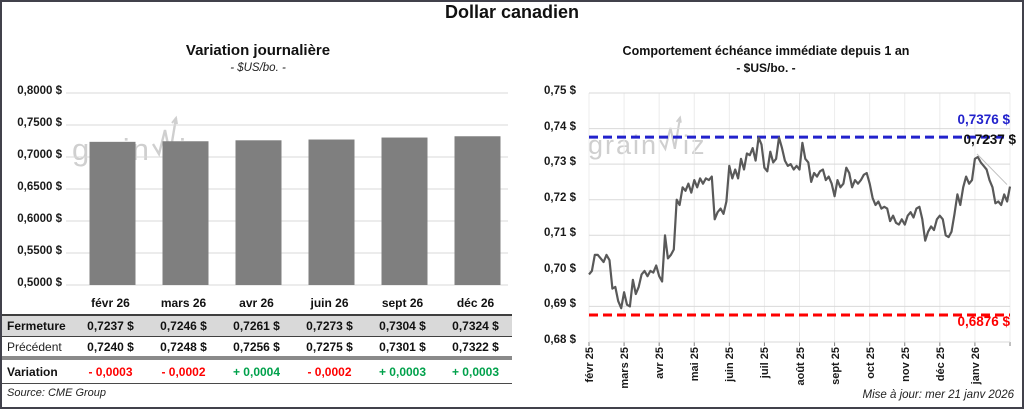 The height and width of the screenshot is (409, 1024). I want to click on last-price-label: 0,7237 $, so click(989, 139).